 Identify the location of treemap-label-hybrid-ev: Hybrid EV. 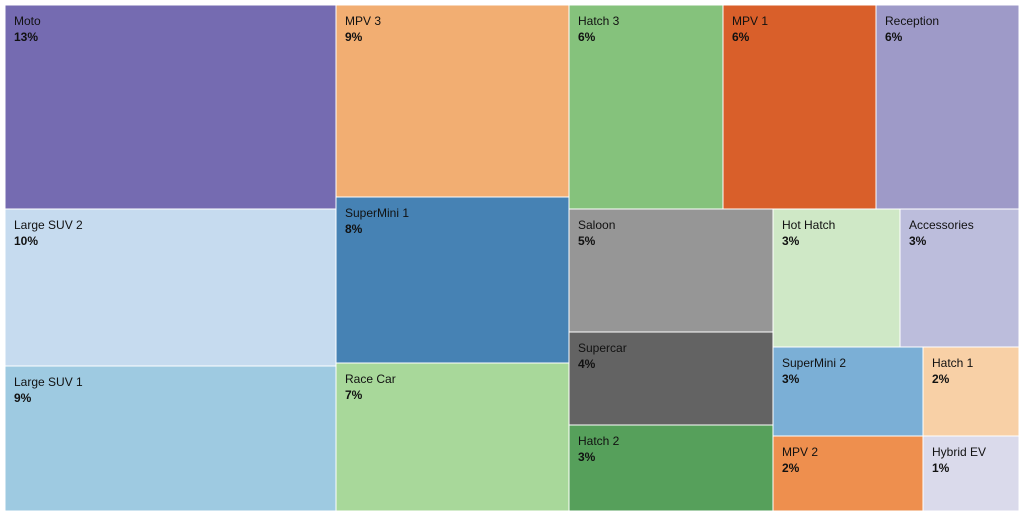
(959, 452).